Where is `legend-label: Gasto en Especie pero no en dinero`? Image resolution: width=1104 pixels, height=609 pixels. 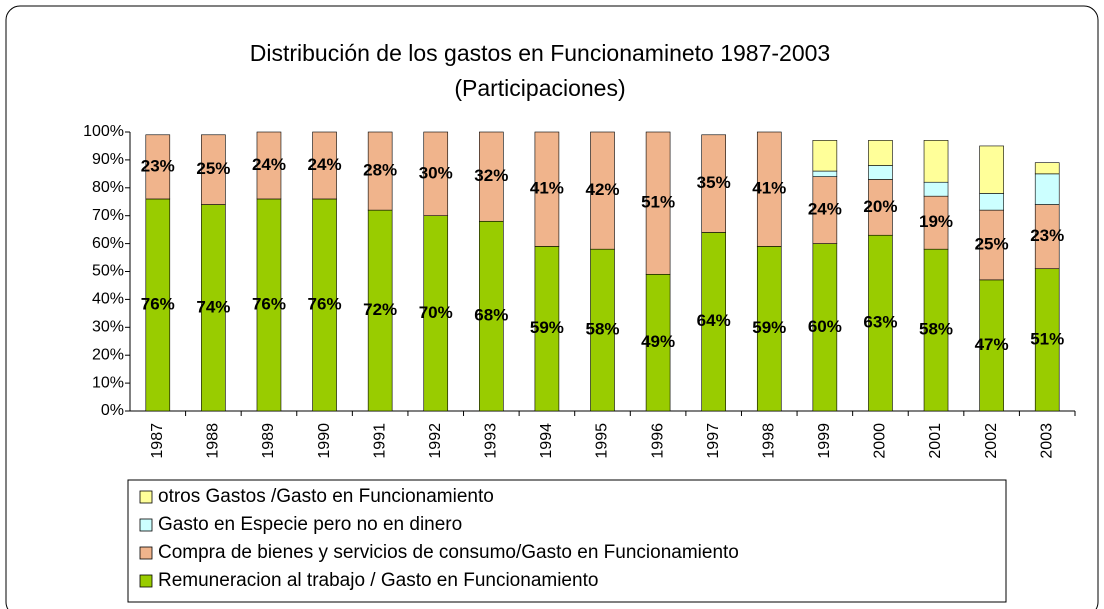 legend-label: Gasto en Especie pero no en dinero is located at coordinates (310, 524).